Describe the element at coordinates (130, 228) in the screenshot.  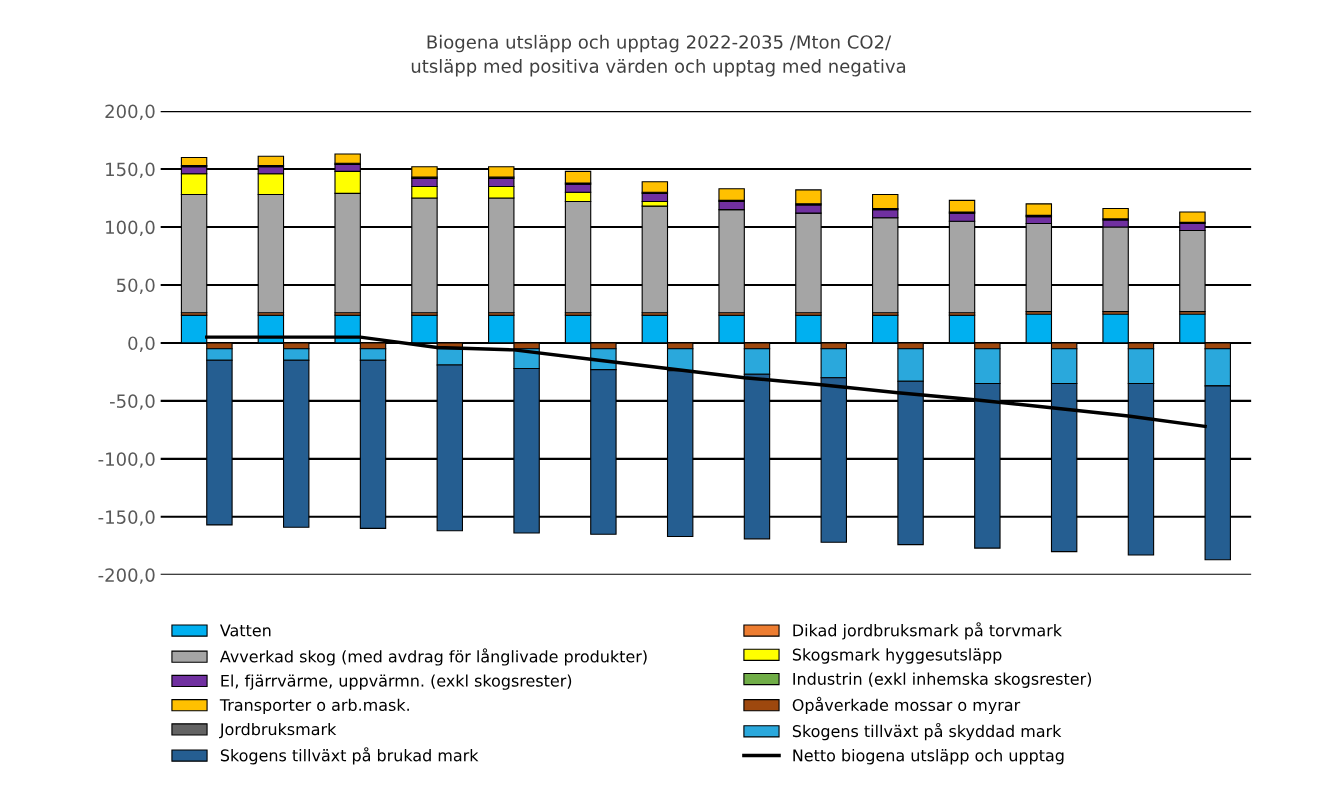
I see `y-tick-label: 100,0` at that location.